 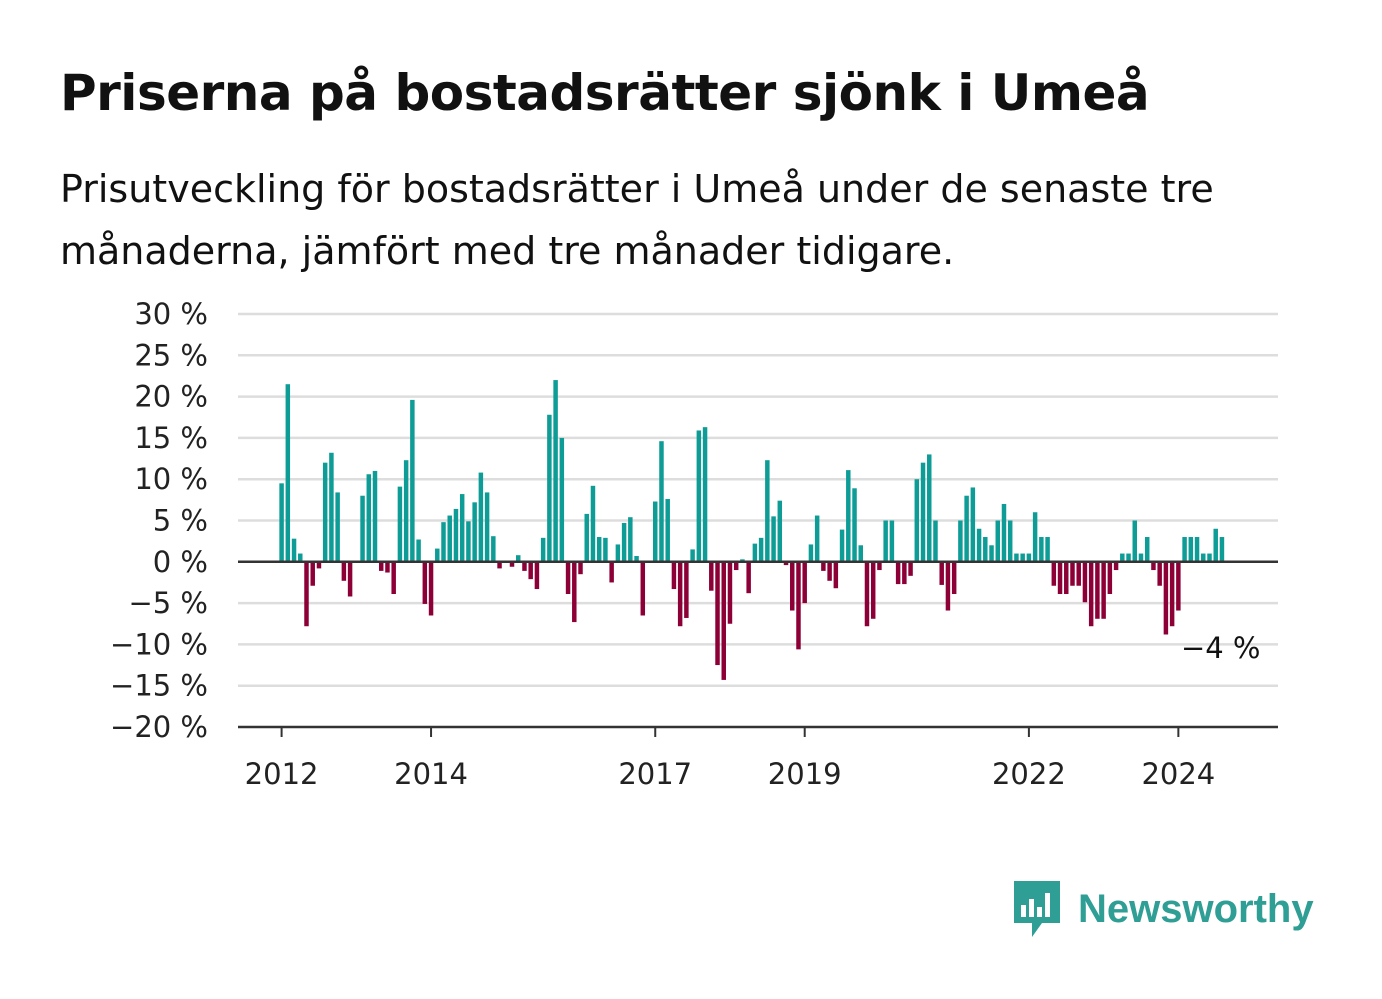 I want to click on x-tick-label: 2012, so click(x=282, y=774).